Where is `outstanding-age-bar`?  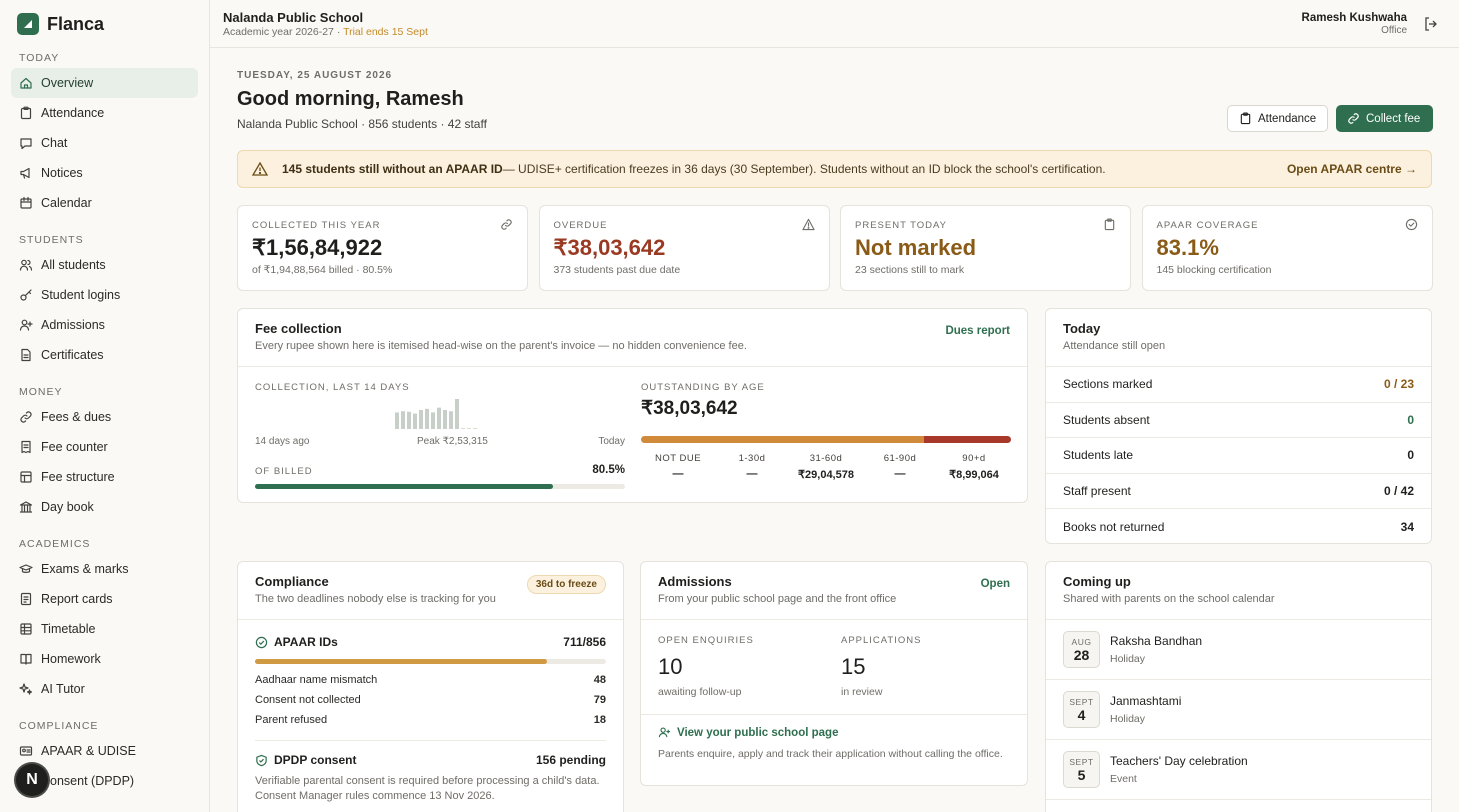
outstanding-age-bar is located at coordinates (826, 439).